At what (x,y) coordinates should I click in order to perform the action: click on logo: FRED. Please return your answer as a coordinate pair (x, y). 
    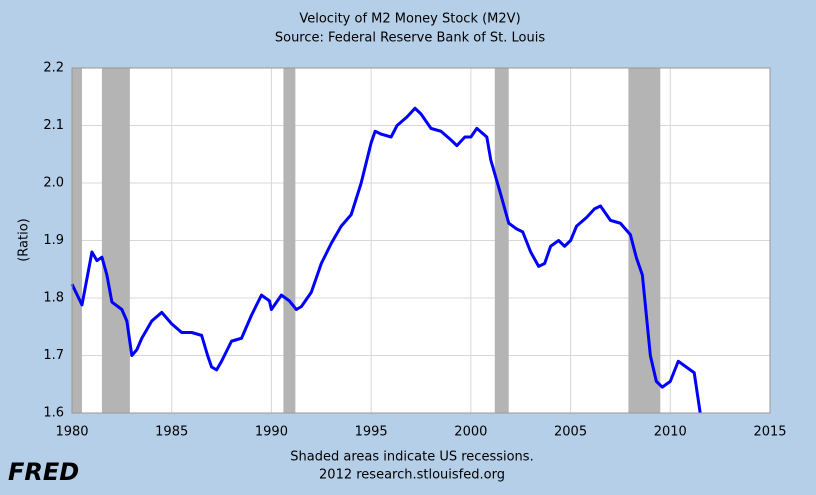
    Looking at the image, I should click on (43, 472).